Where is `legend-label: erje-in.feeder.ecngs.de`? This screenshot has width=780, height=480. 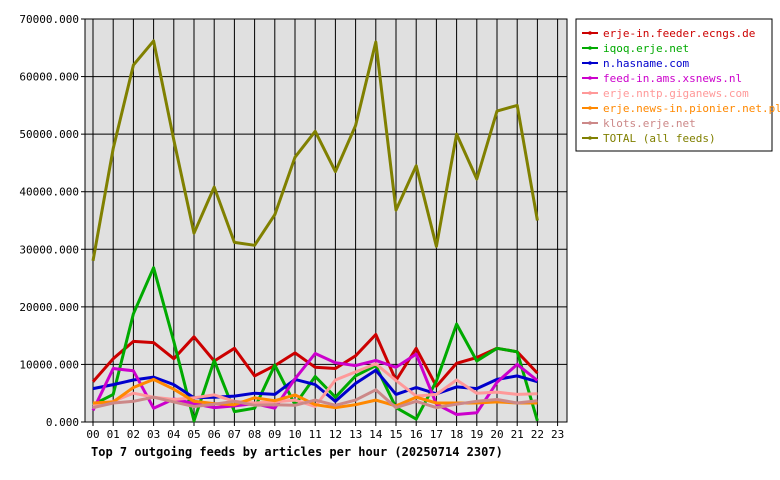 legend-label: erje-in.feeder.ecngs.de is located at coordinates (679, 33).